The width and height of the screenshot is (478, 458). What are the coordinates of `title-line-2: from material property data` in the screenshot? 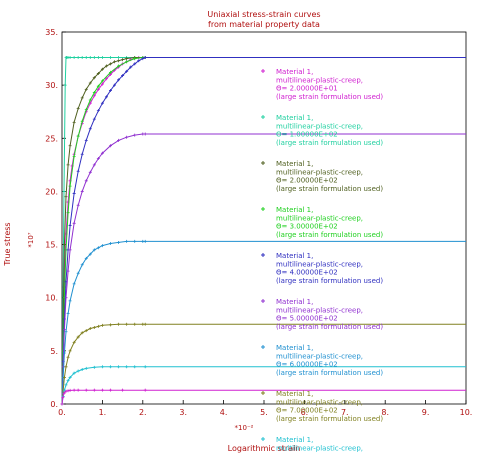 It's located at (264, 24).